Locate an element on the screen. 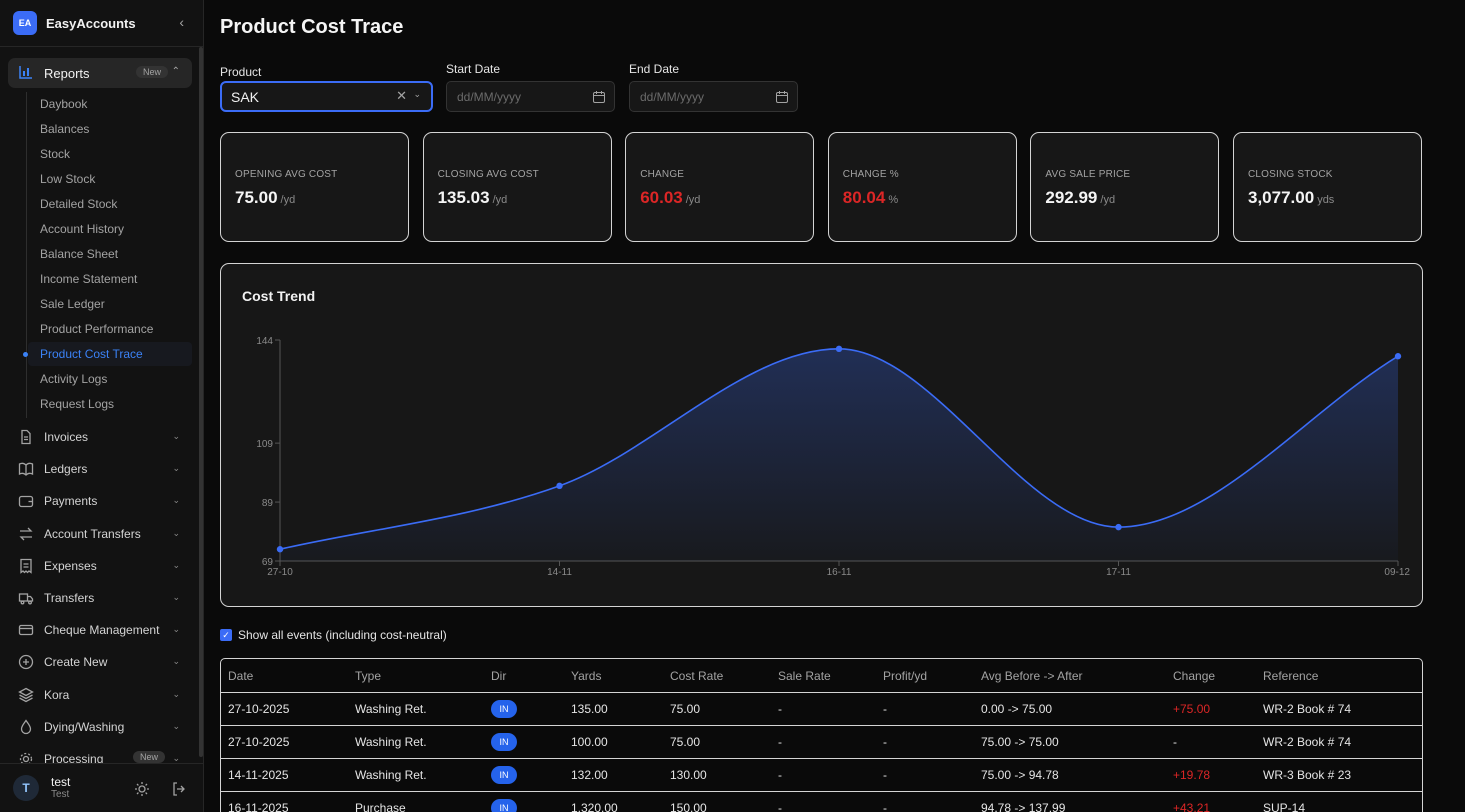 This screenshot has height=812, width=1465. sidebar-item-invoices: Invoices ⌄ is located at coordinates (100, 437).